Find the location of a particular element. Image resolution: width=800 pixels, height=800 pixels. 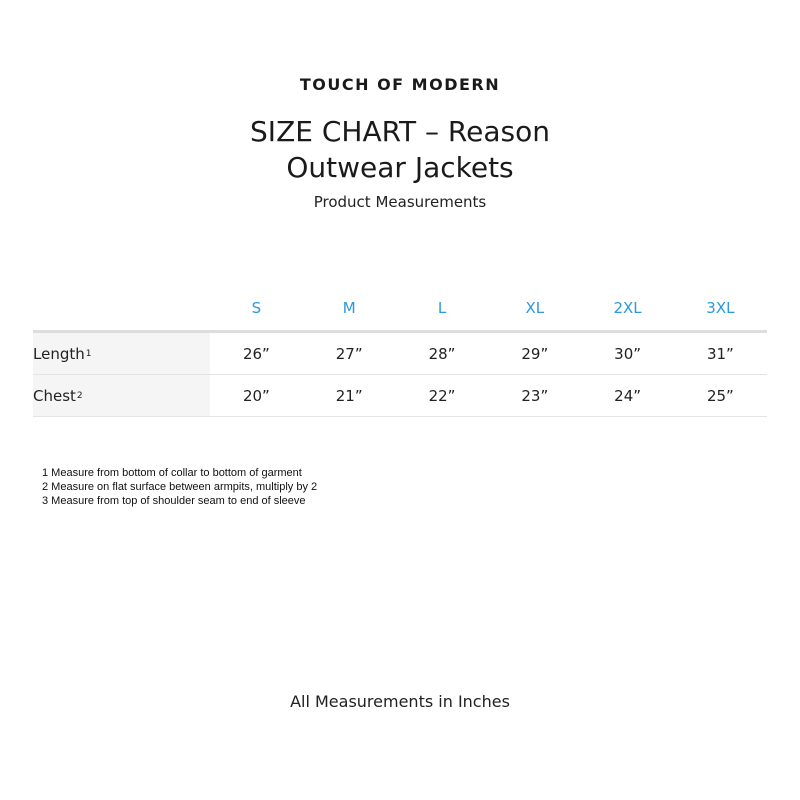

table-cell: 26” is located at coordinates (256, 353).